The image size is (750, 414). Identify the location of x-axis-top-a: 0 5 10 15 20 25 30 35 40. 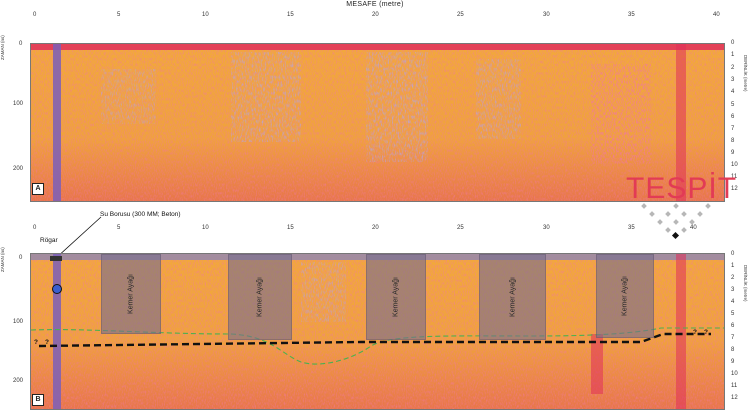
(375, 17).